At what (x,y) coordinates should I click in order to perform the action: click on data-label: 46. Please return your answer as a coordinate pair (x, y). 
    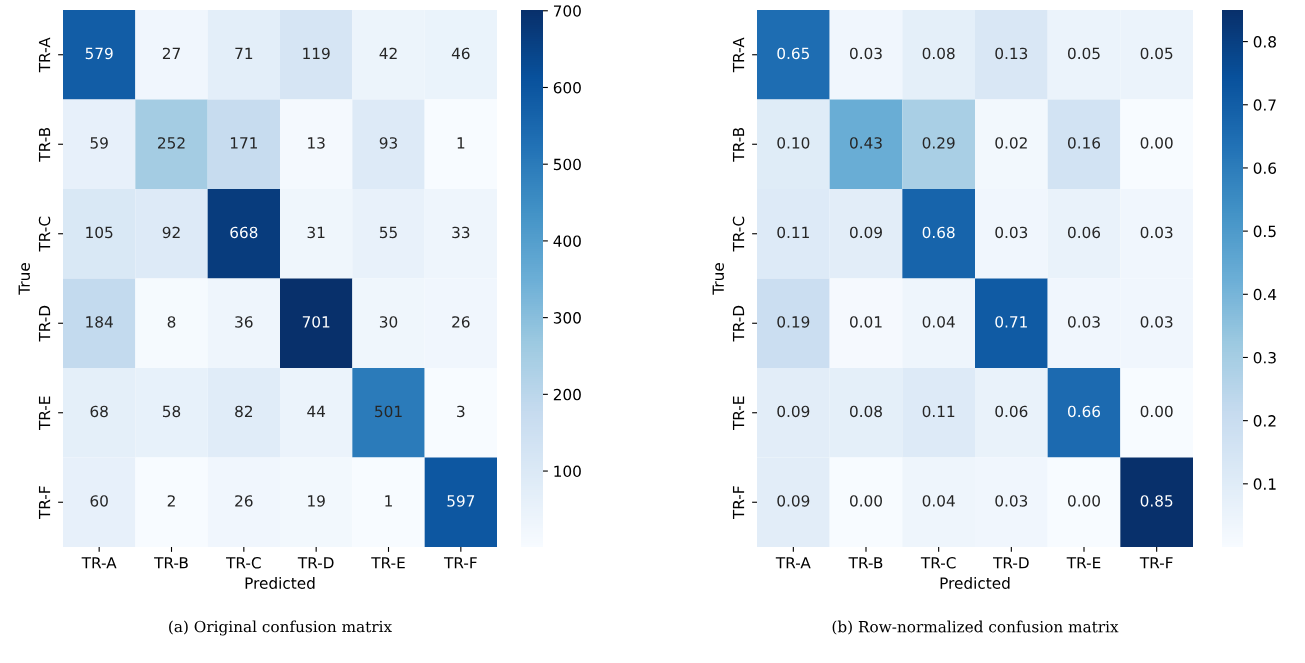
    Looking at the image, I should click on (460, 53).